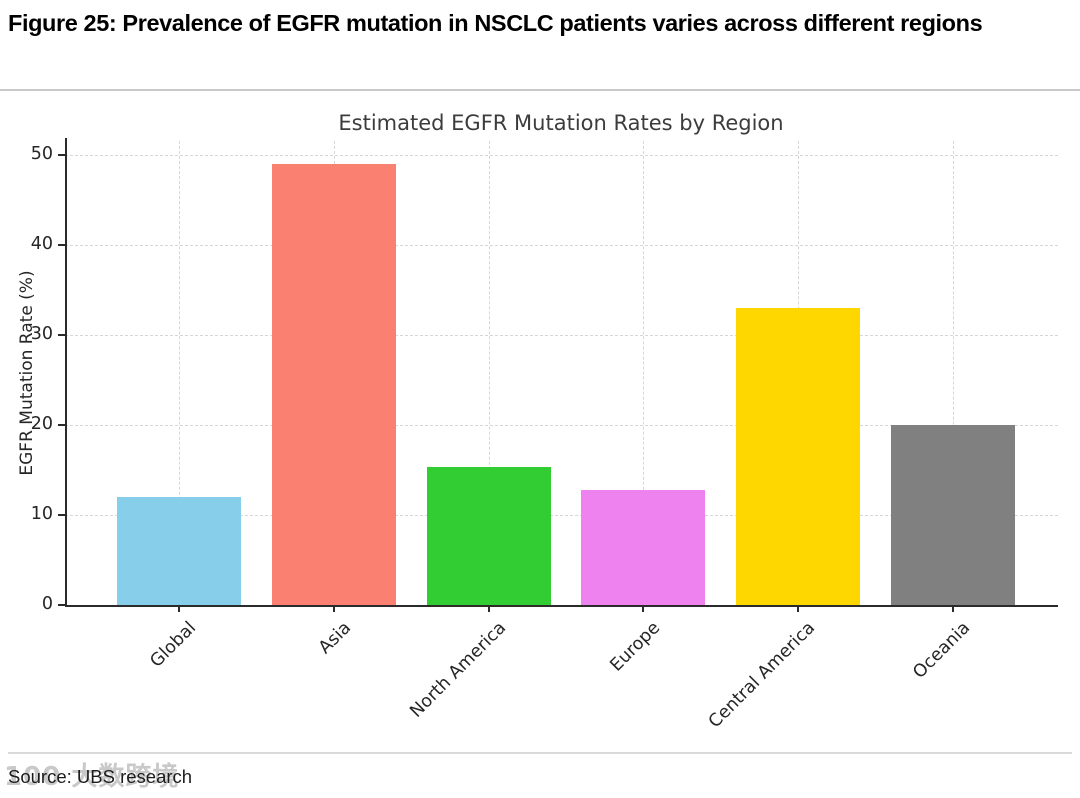 This screenshot has height=798, width=1080. Describe the element at coordinates (173, 645) in the screenshot. I see `x-tick-label-global: Global` at that location.